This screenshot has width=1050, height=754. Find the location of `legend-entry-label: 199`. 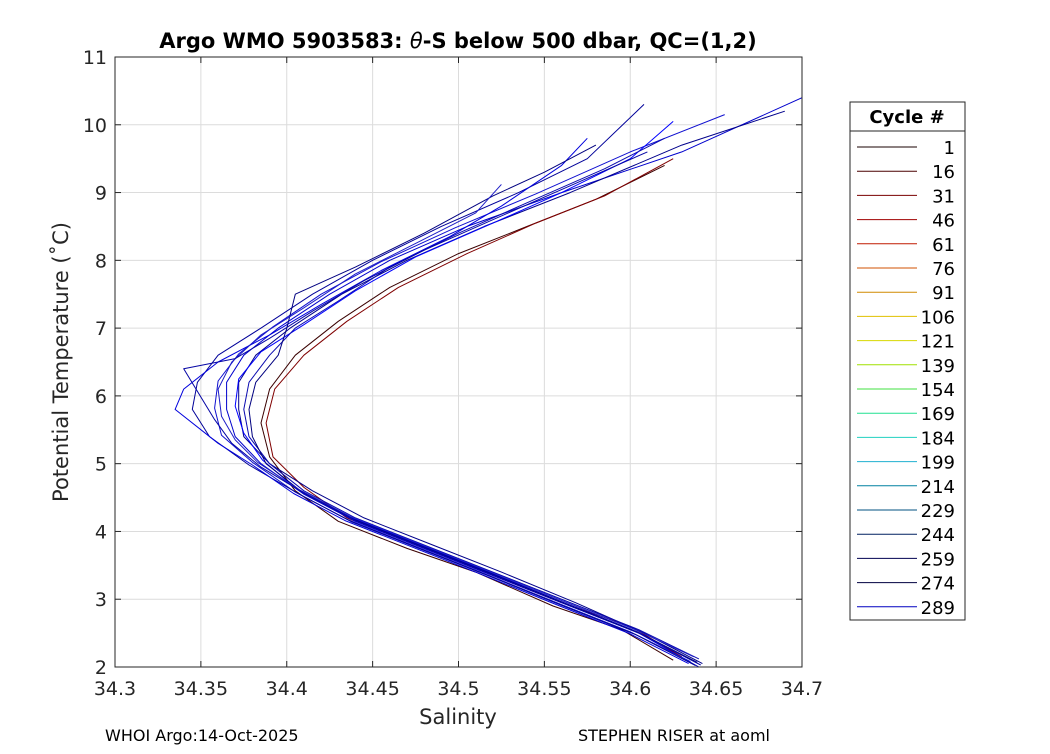

legend-entry-label: 199 is located at coordinates (938, 463).